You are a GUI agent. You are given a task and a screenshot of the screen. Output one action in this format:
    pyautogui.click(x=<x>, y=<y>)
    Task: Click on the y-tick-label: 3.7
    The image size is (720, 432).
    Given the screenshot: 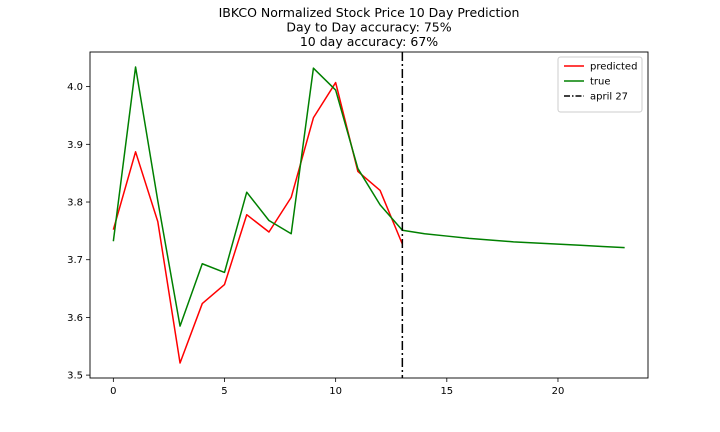 What is the action you would take?
    pyautogui.click(x=75, y=260)
    